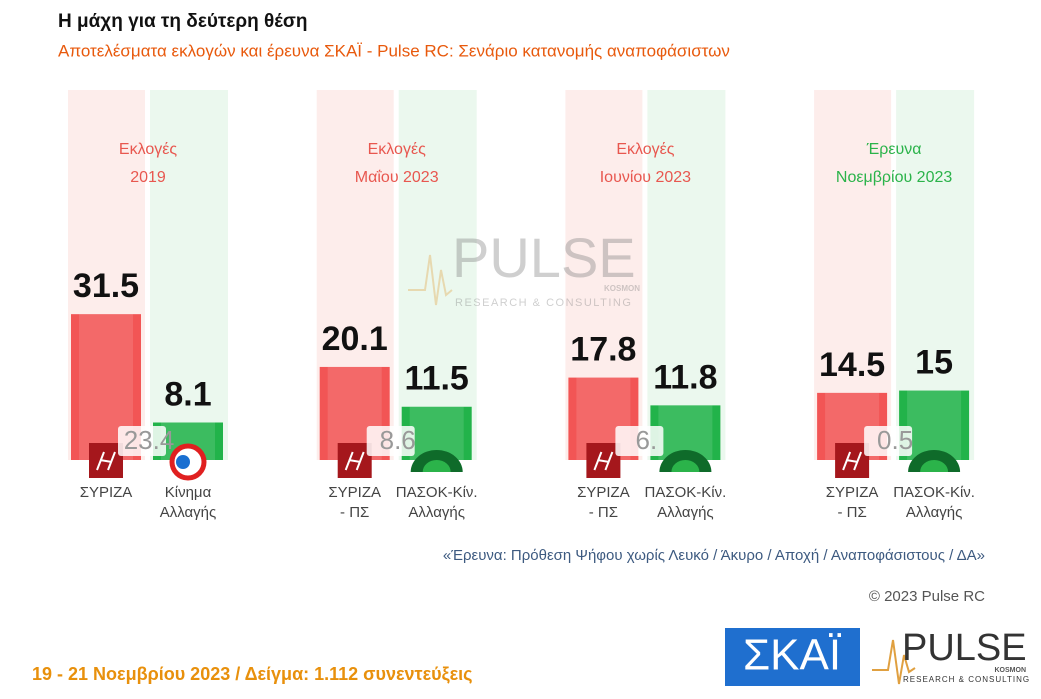 This screenshot has height=699, width=1041. I want to click on bar-label: Κίνημα Αλλαγής, so click(188, 502).